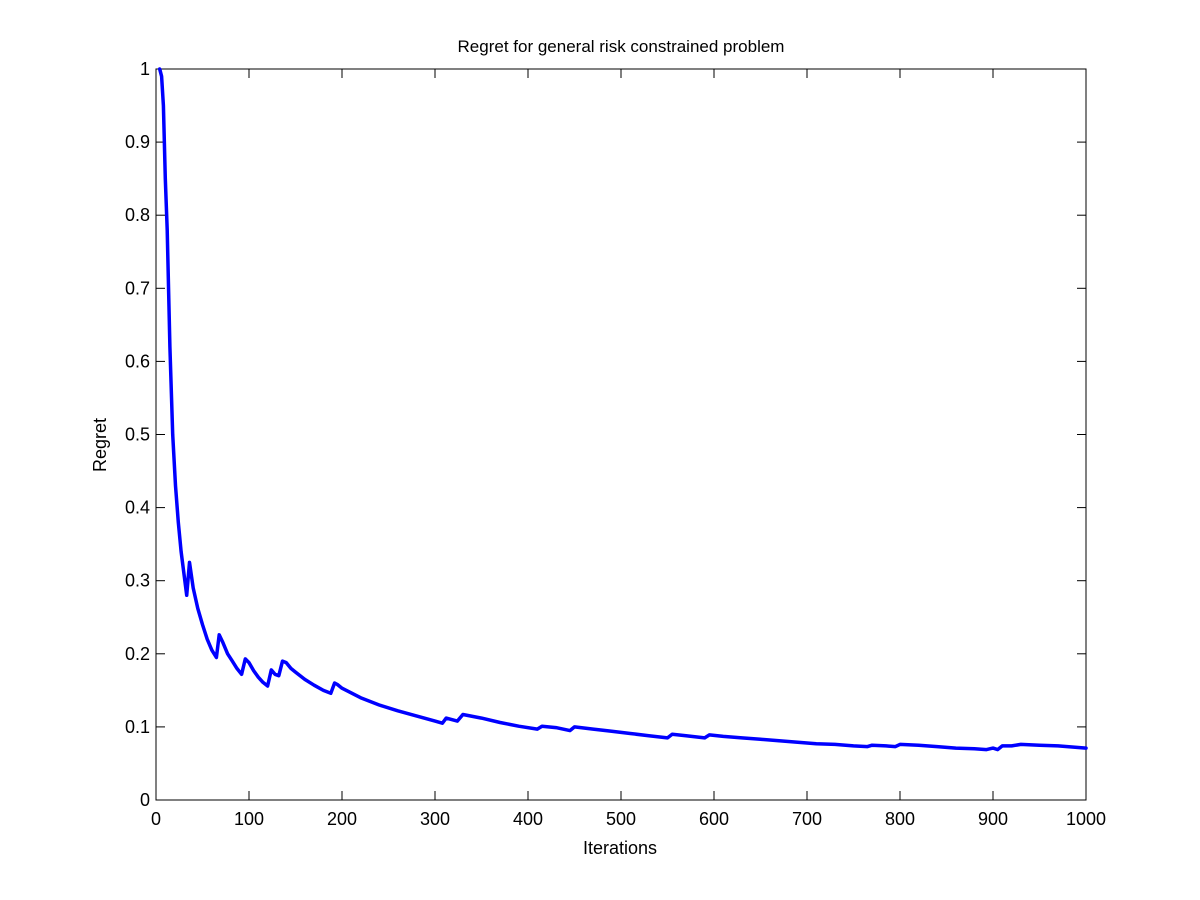  What do you see at coordinates (100, 445) in the screenshot?
I see `y-axis-label: Regret` at bounding box center [100, 445].